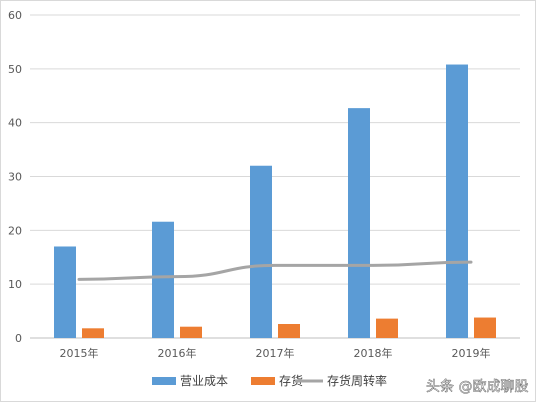 Image resolution: width=536 pixels, height=402 pixels. What do you see at coordinates (471, 353) in the screenshot?
I see `x-tick-label: 2019年` at bounding box center [471, 353].